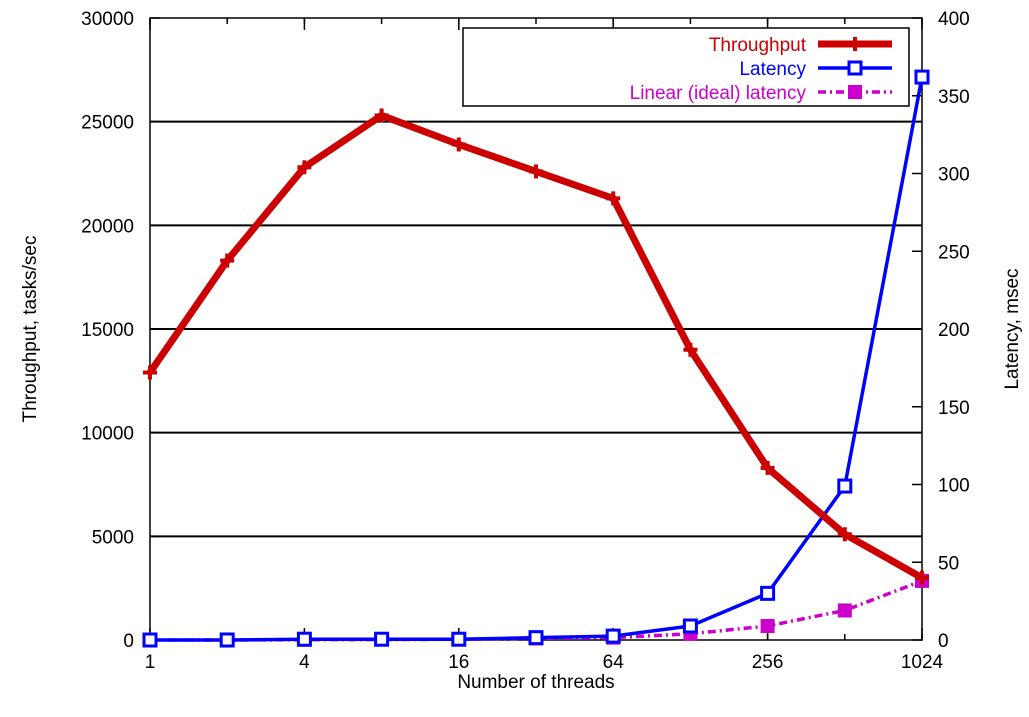 Image resolution: width=1029 pixels, height=717 pixels. What do you see at coordinates (954, 408) in the screenshot?
I see `y2-tick-label: 150` at bounding box center [954, 408].